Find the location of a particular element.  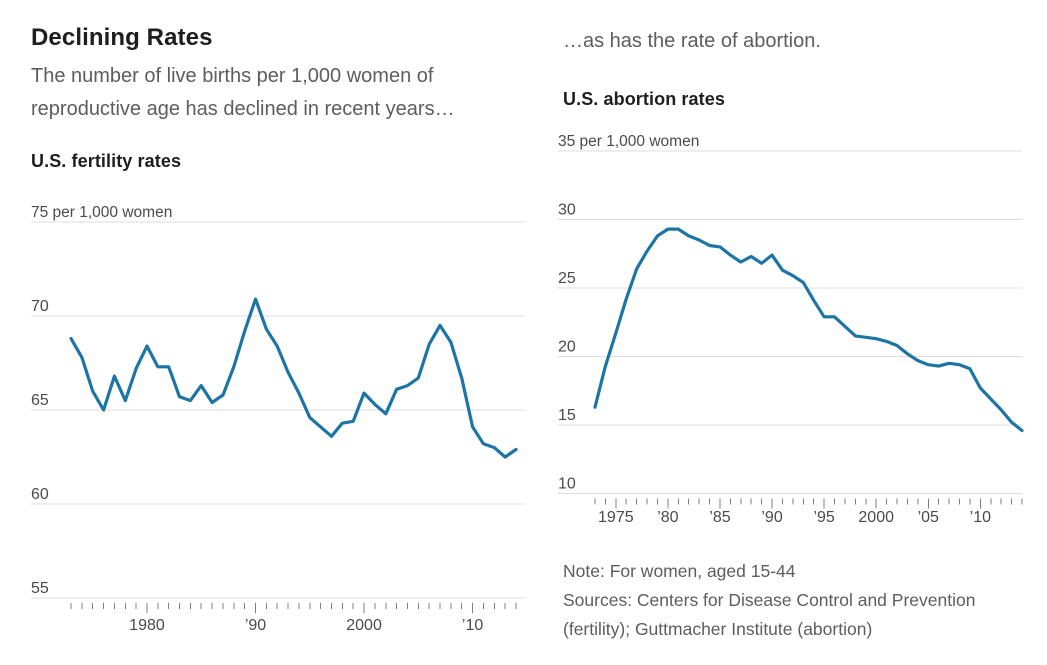

figure-subtitle-right: …as has the rate of abortion. is located at coordinates (692, 41).